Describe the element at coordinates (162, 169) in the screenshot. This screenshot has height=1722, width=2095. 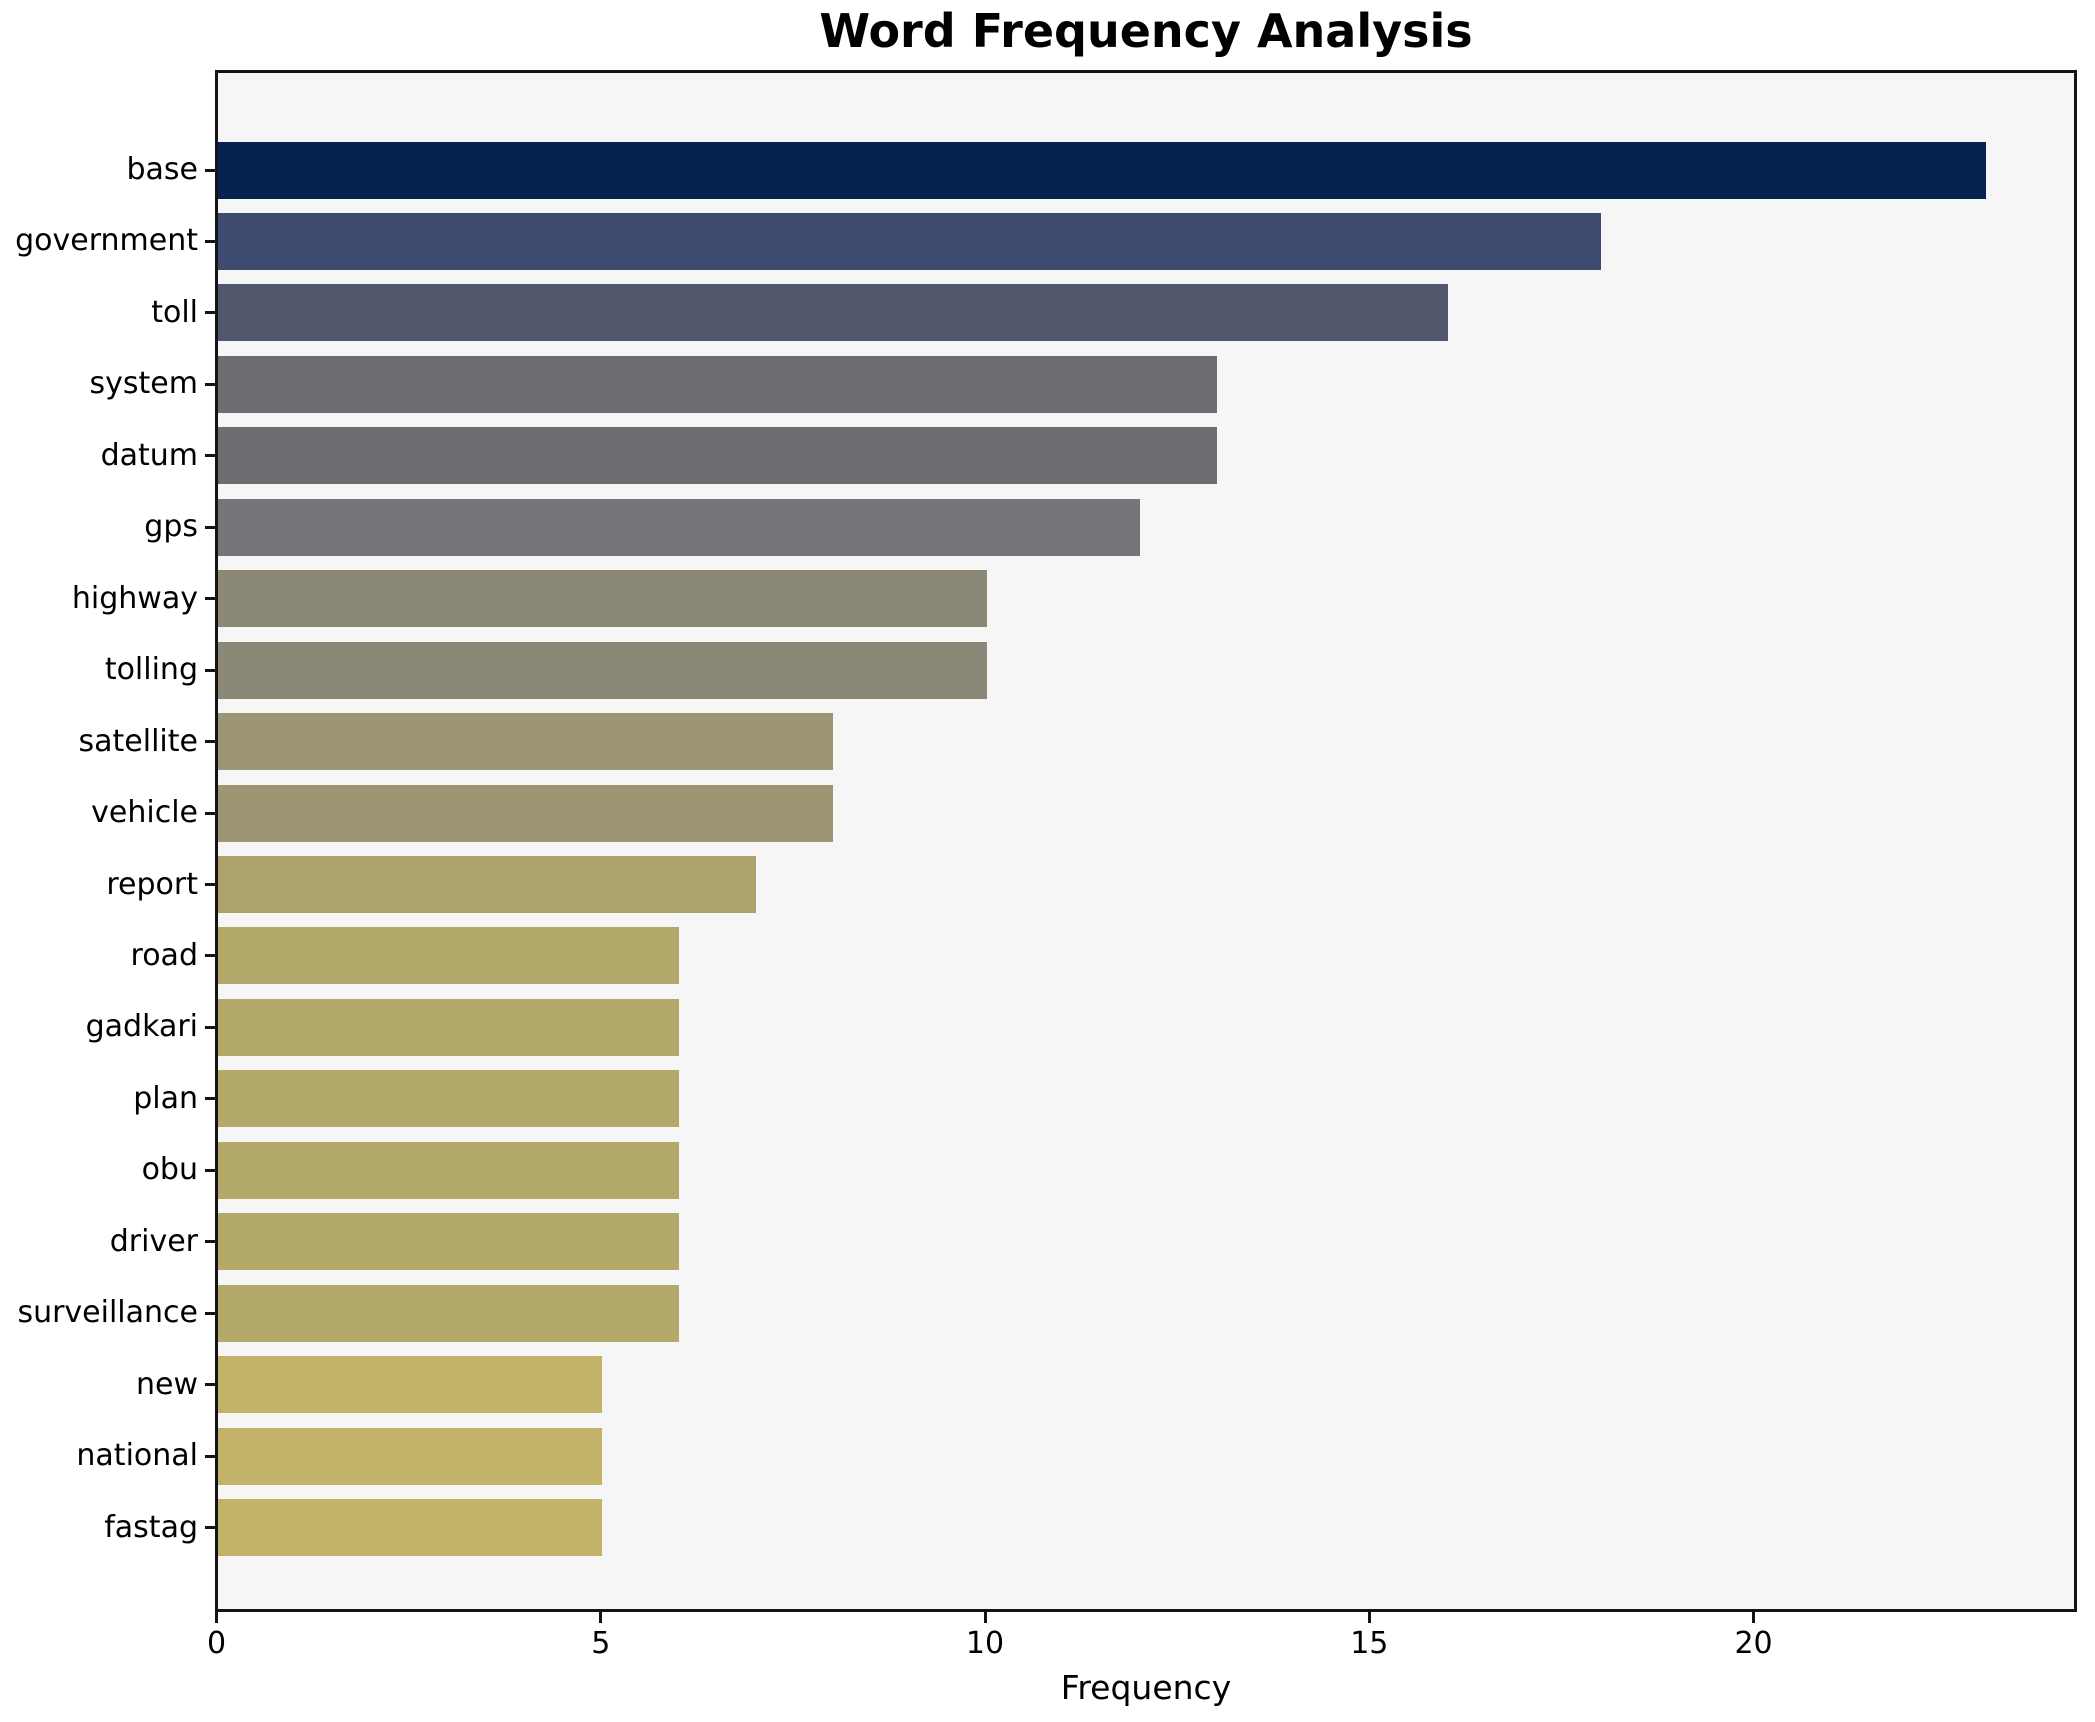
I see `y-tick-label-base: base` at that location.